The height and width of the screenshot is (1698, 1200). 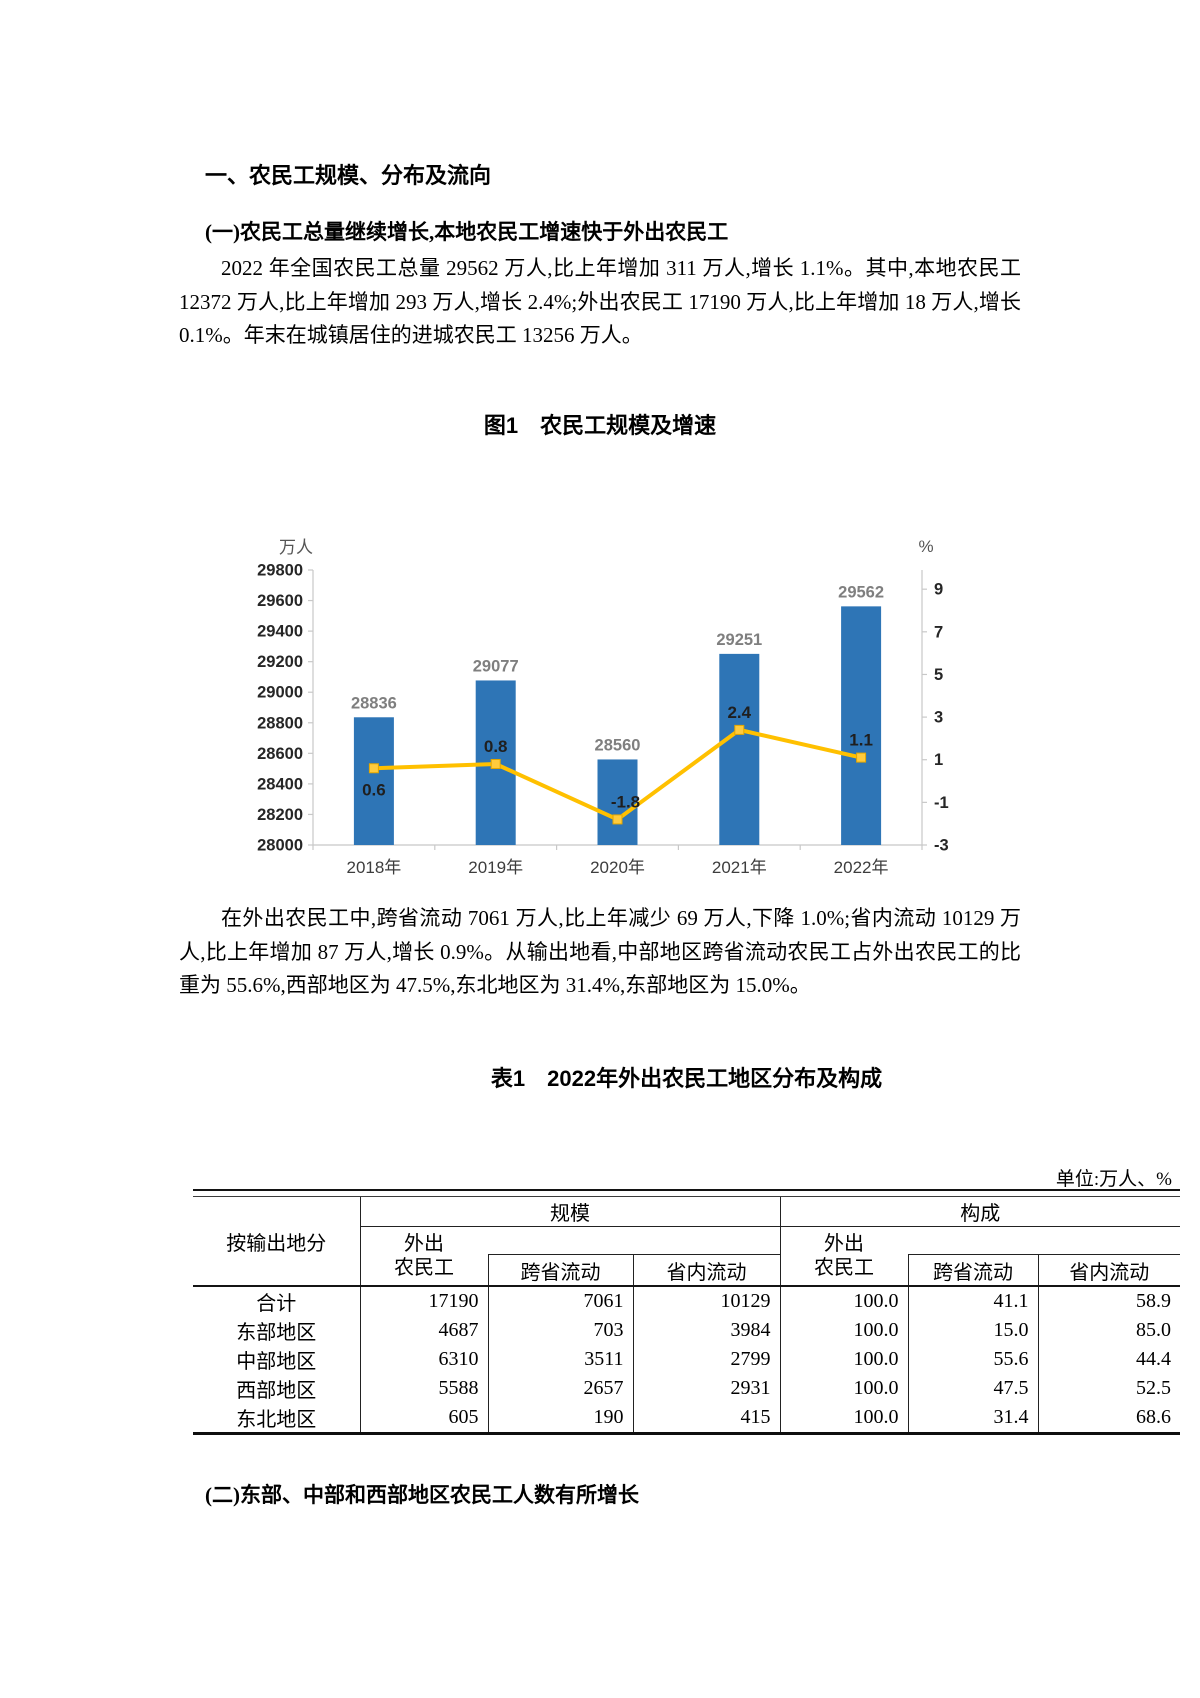 I want to click on line-value-label: 1.1, so click(x=861, y=740).